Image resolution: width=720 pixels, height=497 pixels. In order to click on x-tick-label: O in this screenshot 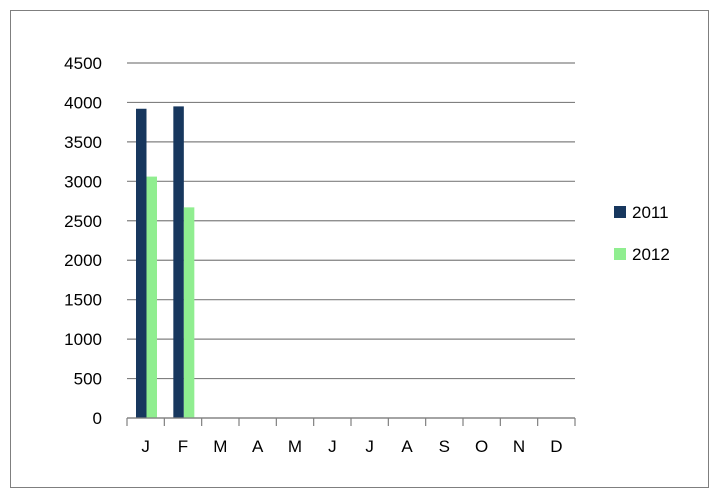, I will do `click(481, 446)`.